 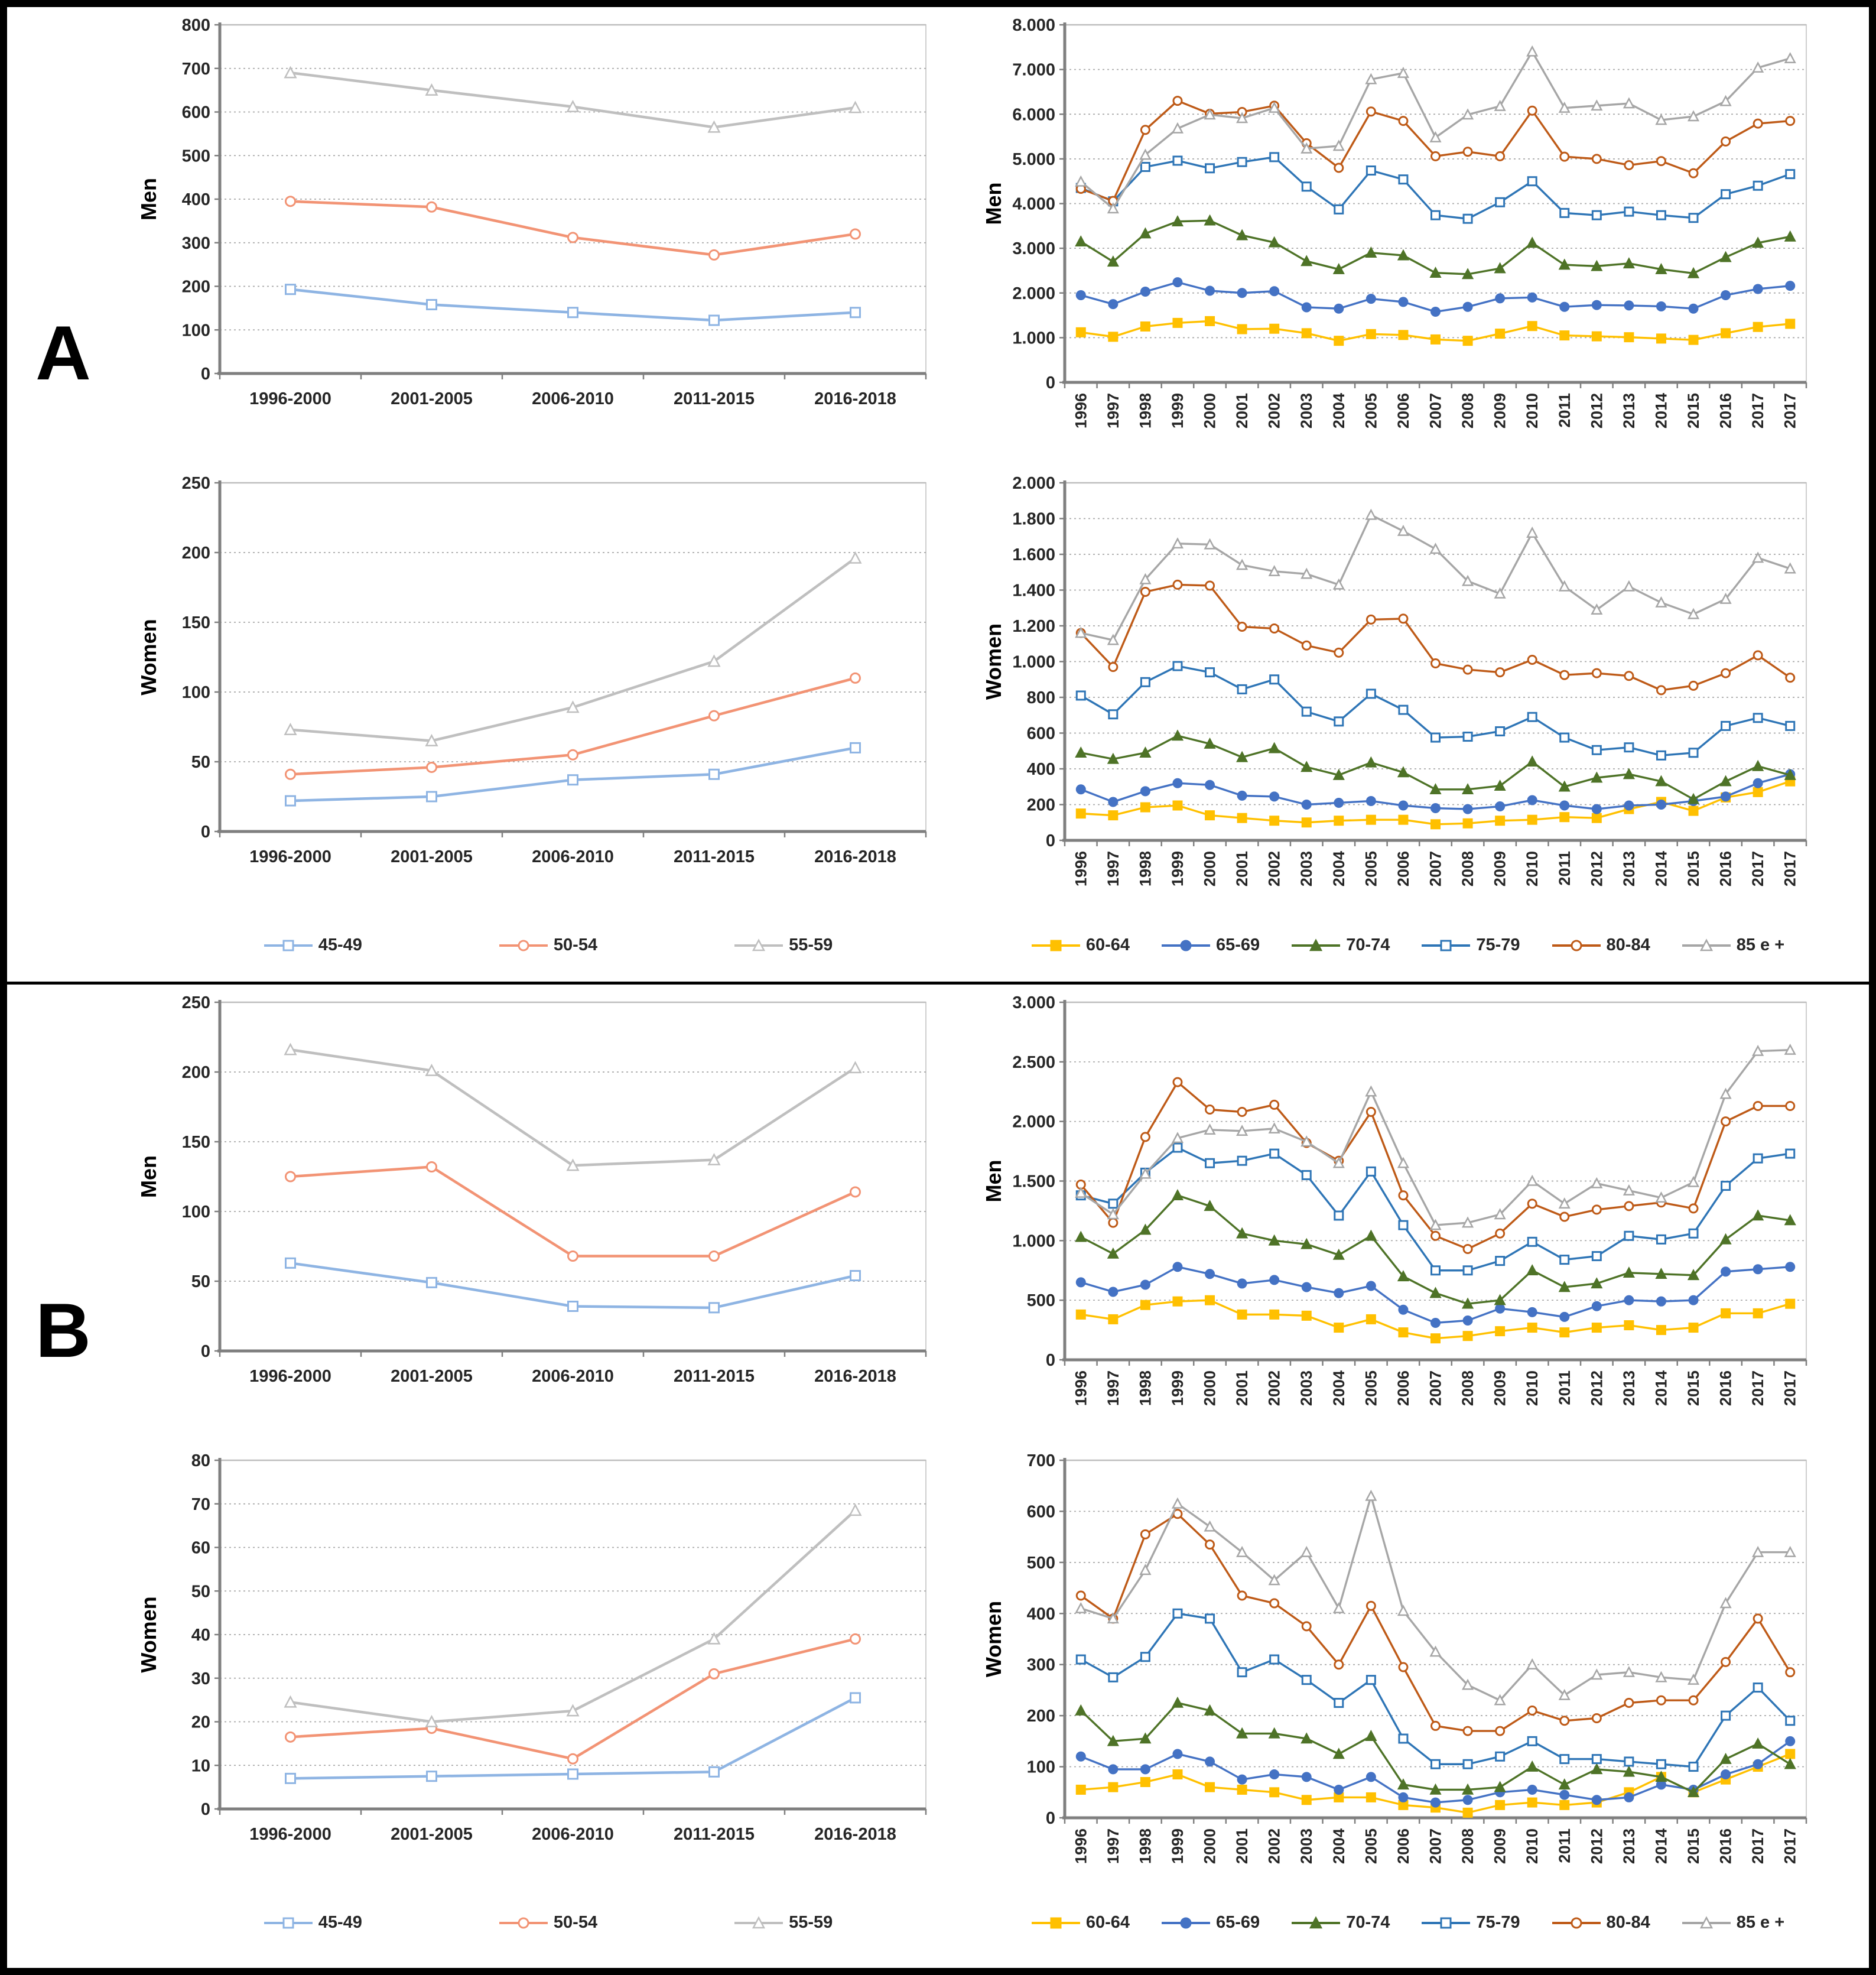 I want to click on svg-text: 2010, so click(x=1532, y=1388).